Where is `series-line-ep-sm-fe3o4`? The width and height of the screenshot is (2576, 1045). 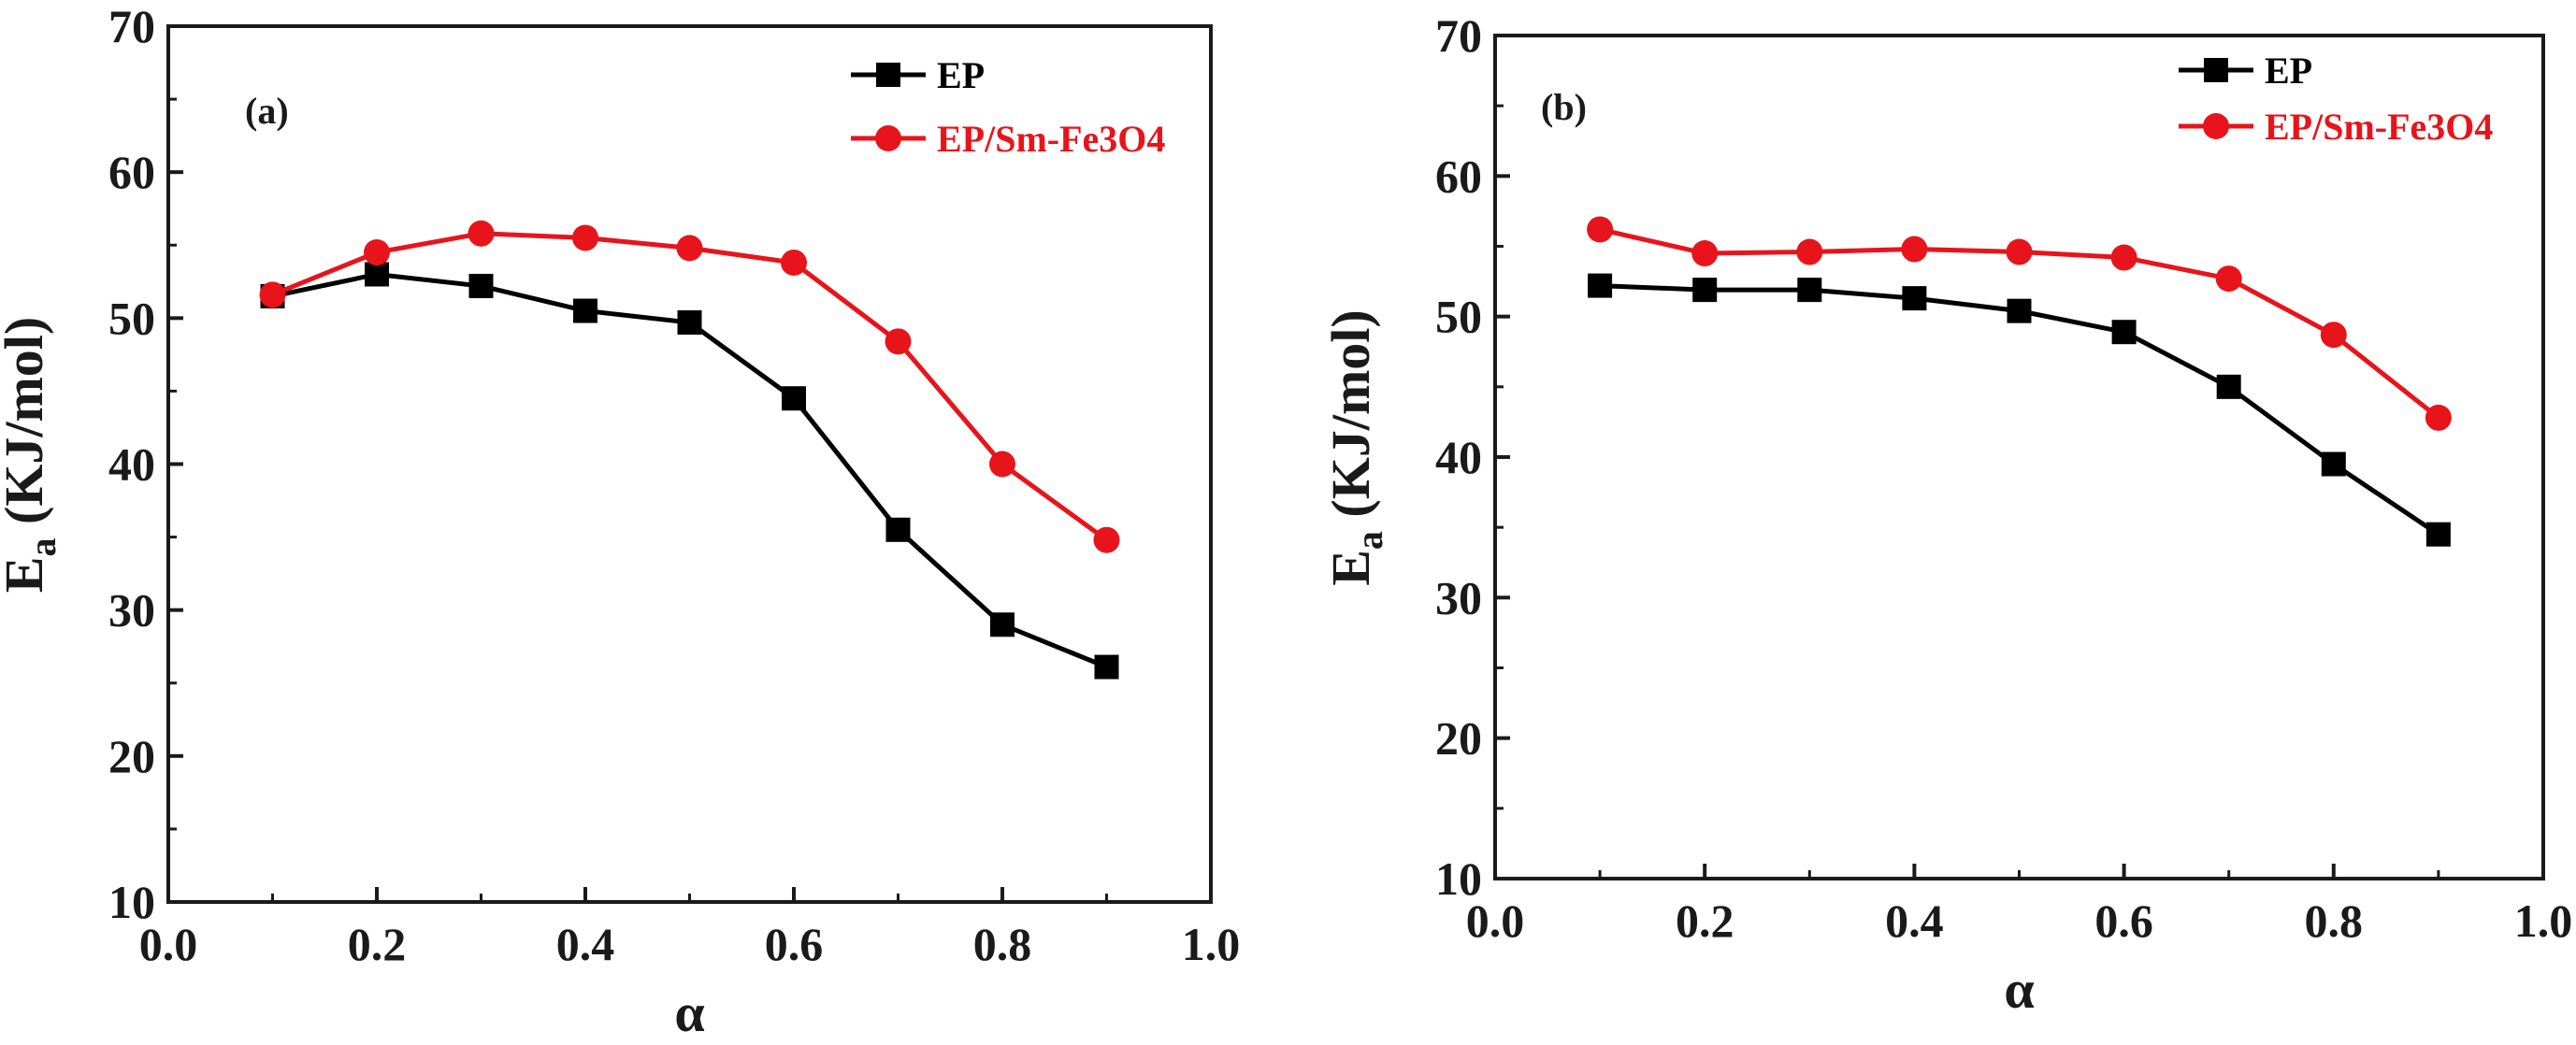 series-line-ep-sm-fe3o4 is located at coordinates (690, 387).